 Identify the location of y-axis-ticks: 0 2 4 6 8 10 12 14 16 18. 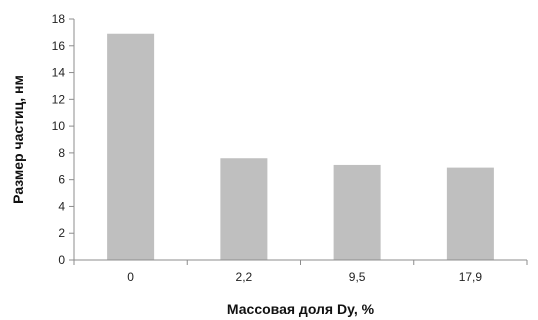
(63, 139).